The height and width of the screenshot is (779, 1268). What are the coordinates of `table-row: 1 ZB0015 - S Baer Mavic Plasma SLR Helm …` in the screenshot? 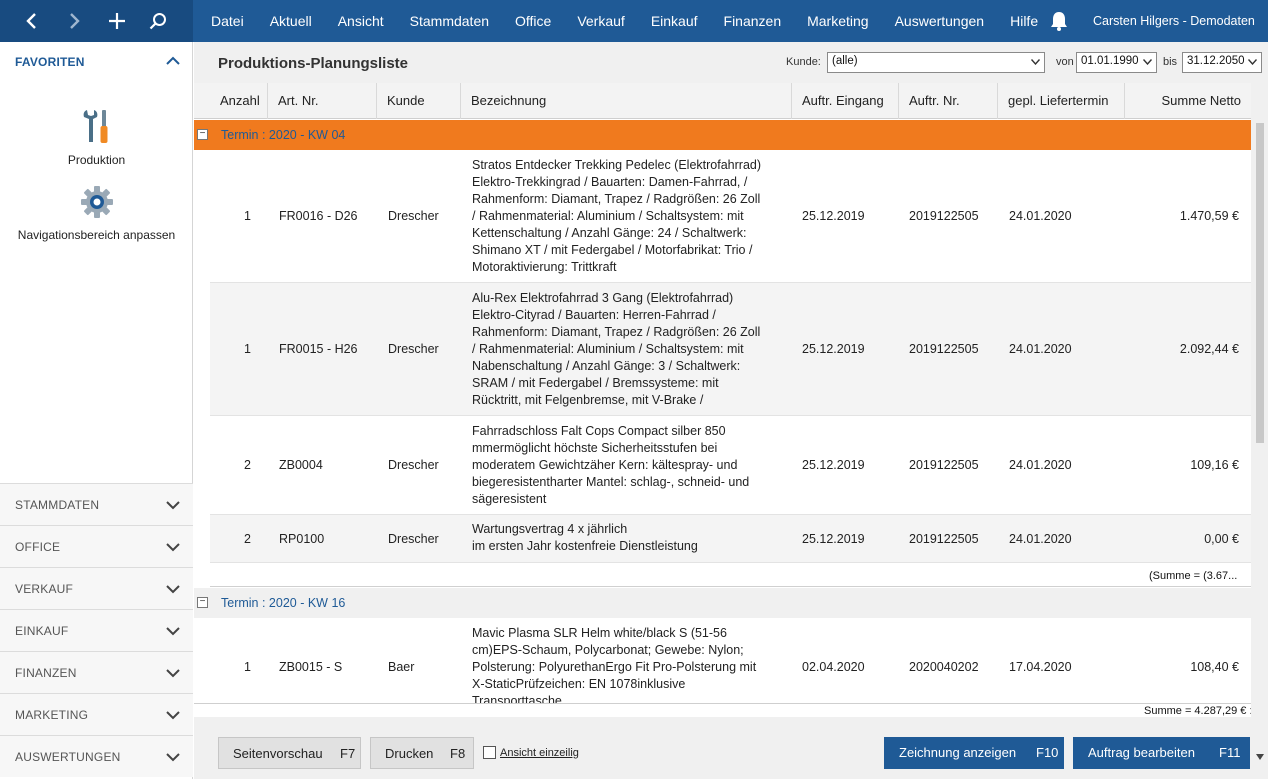 It's located at (730, 660).